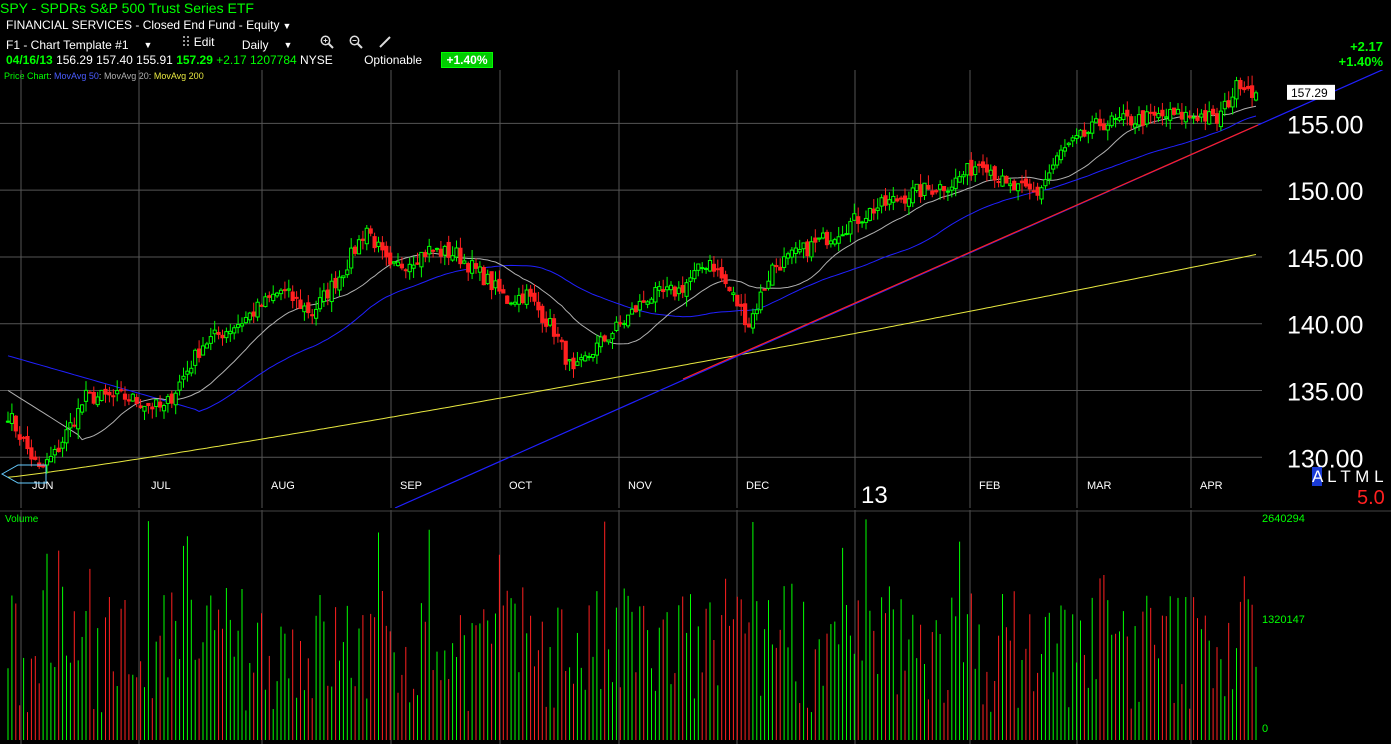 This screenshot has width=1391, height=744. Describe the element at coordinates (147, 8) in the screenshot. I see `security-name: SPDRs S&P 500 Trust Series ETF` at that location.